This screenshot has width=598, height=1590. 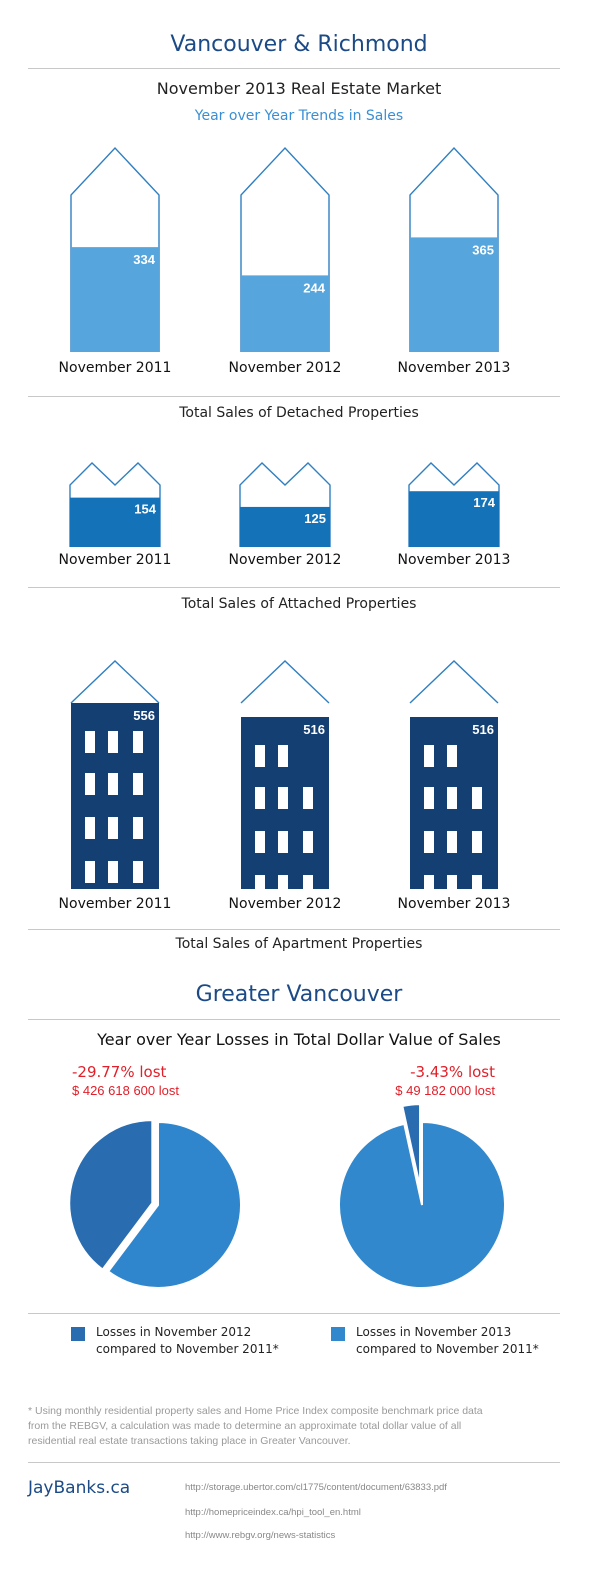 I want to click on trend-label: Year over Year Trends in Sales, so click(x=299, y=116).